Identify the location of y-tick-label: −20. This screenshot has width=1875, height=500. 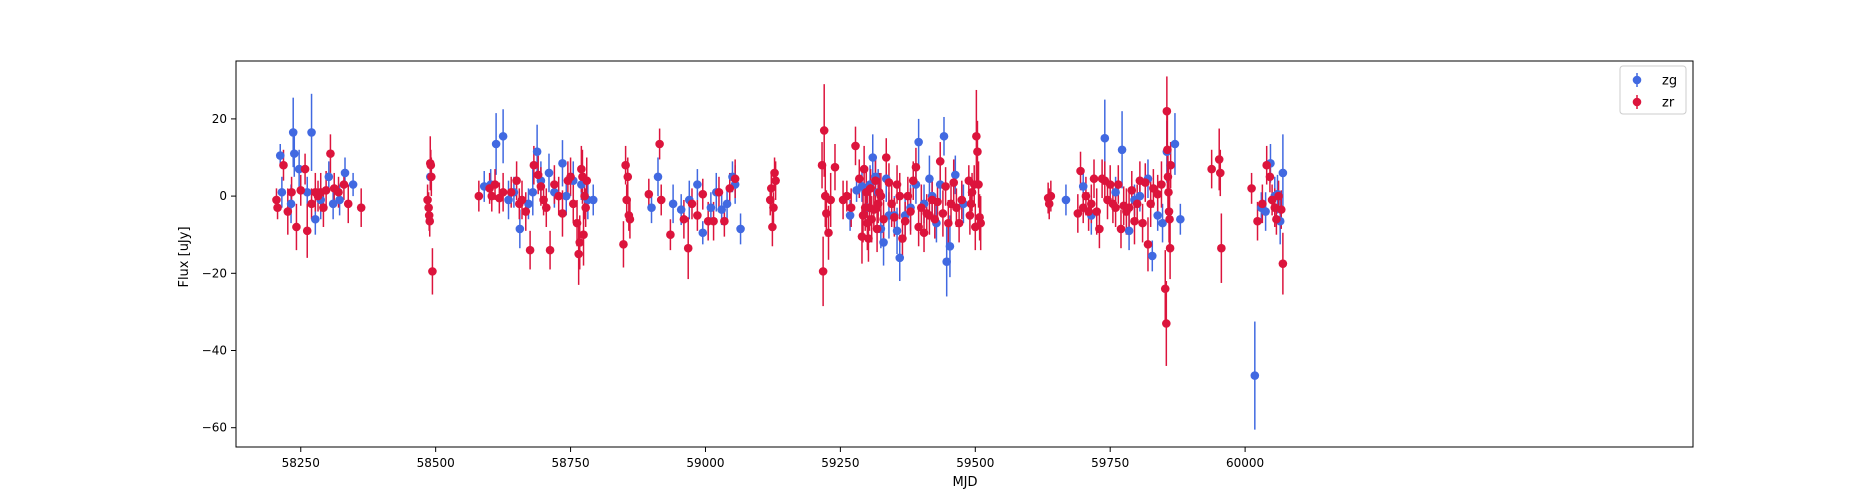
(214, 273).